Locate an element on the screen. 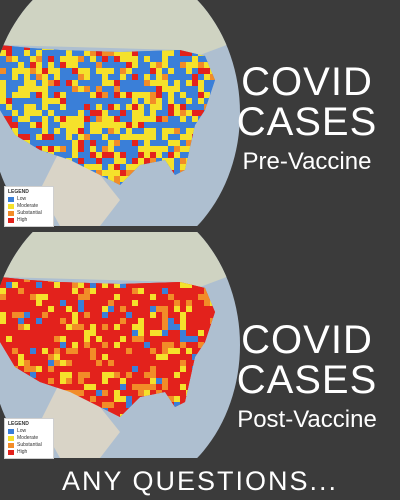 The height and width of the screenshot is (500, 400). legend-label: Moderate is located at coordinates (28, 206).